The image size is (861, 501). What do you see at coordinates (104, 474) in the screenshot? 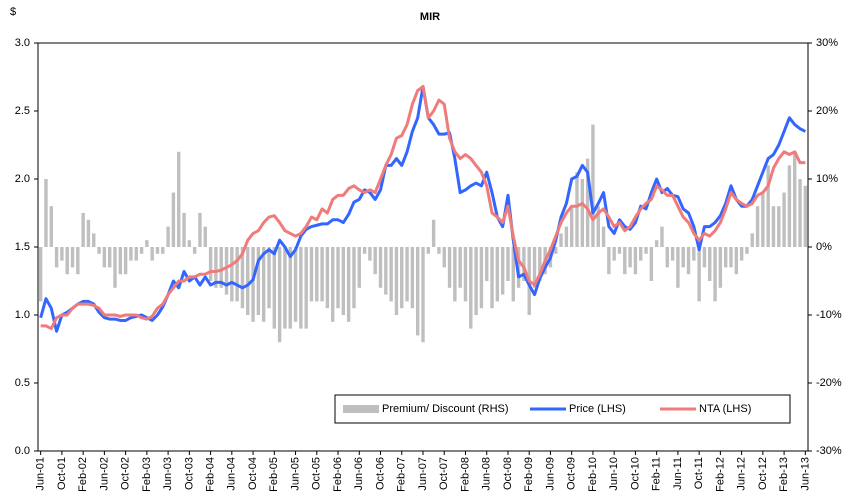
I see `x-tick-label: Jun-02` at bounding box center [104, 474].